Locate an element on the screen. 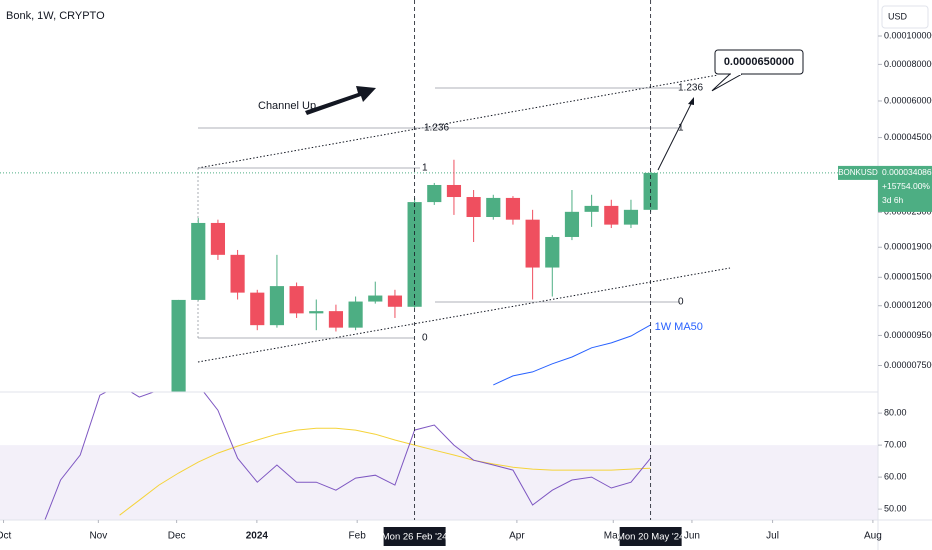 This screenshot has width=932, height=550. x-tick-label: Nov is located at coordinates (98, 536).